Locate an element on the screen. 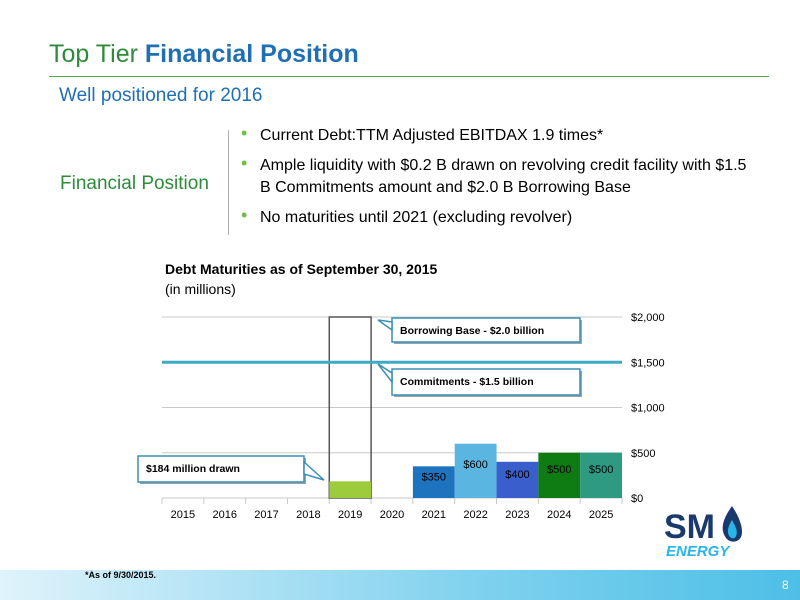 The width and height of the screenshot is (800, 600). bar-2023 is located at coordinates (517, 479).